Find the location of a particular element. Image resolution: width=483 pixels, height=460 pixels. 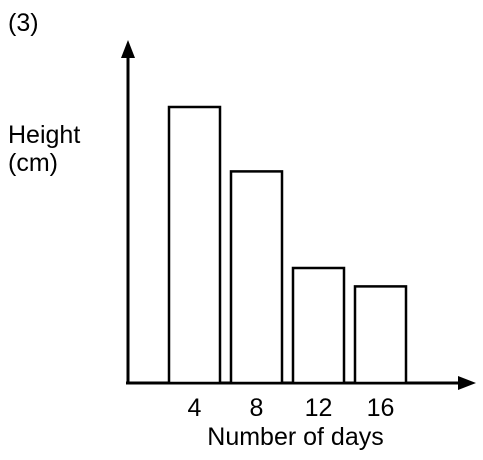

x-tick-label-12: 12 is located at coordinates (319, 408).